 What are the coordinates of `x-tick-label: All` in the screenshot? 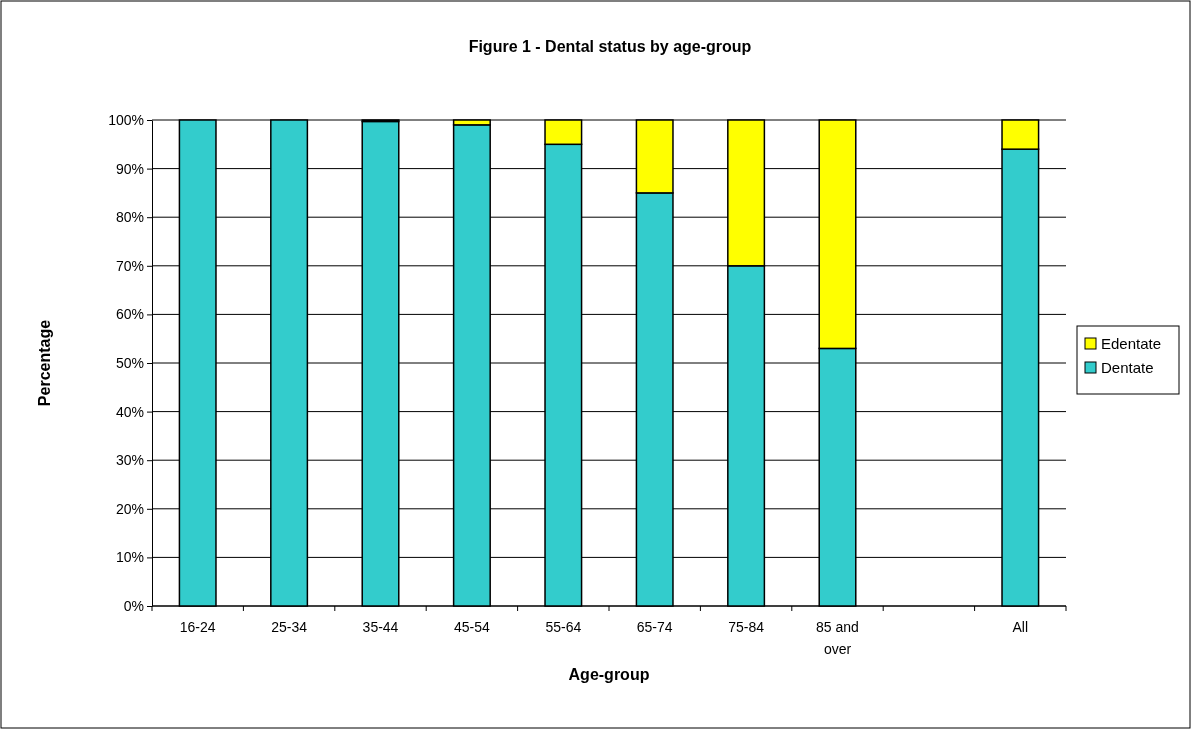 It's located at (1020, 627).